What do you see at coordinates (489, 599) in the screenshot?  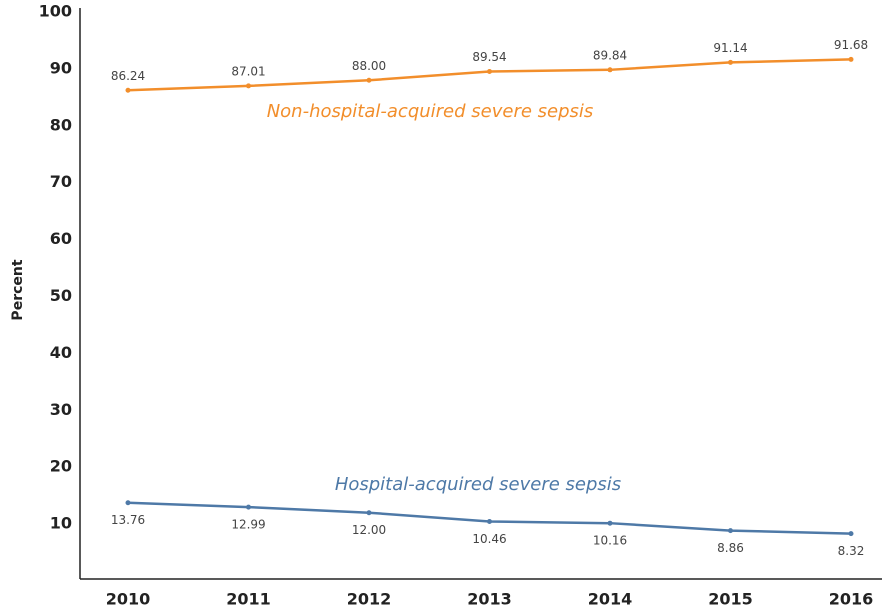 I see `x-tick-label: 2013` at bounding box center [489, 599].